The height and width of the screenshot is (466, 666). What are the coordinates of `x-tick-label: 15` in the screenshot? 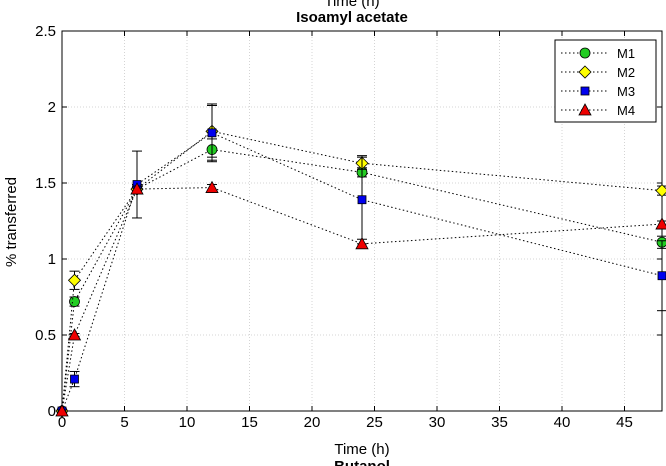 It's located at (249, 422).